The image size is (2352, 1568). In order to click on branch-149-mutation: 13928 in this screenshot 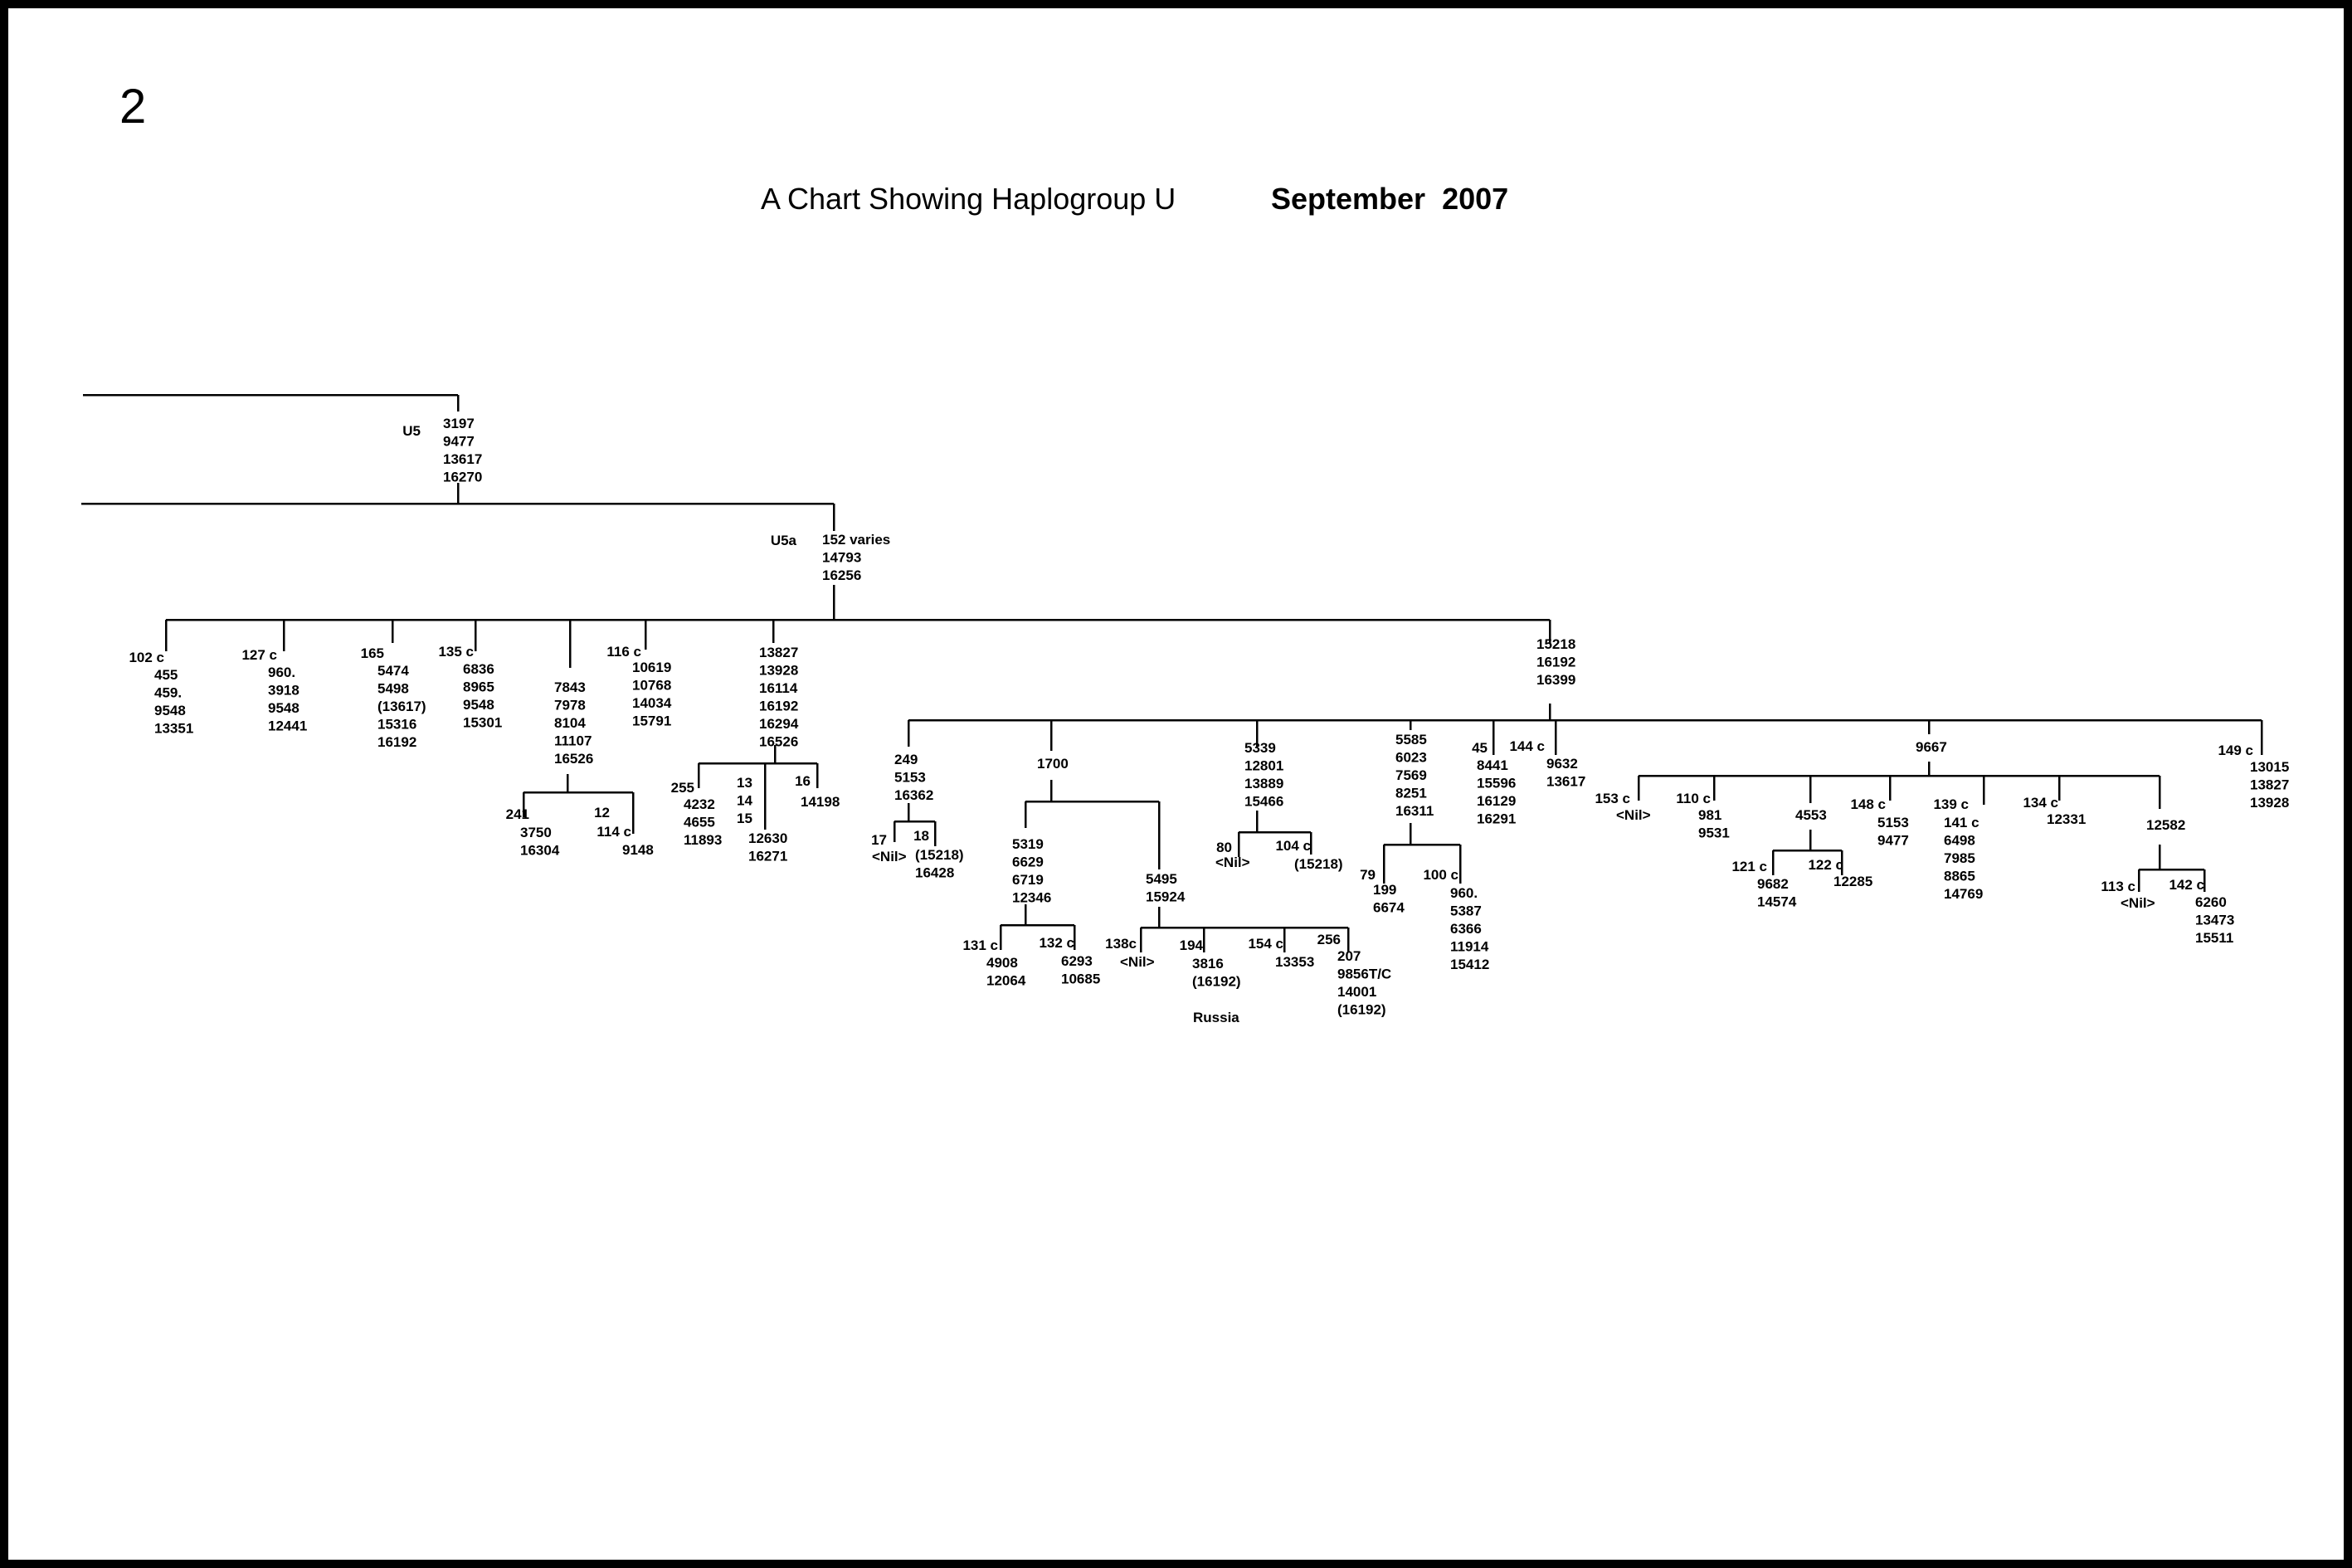, I will do `click(2269, 803)`.